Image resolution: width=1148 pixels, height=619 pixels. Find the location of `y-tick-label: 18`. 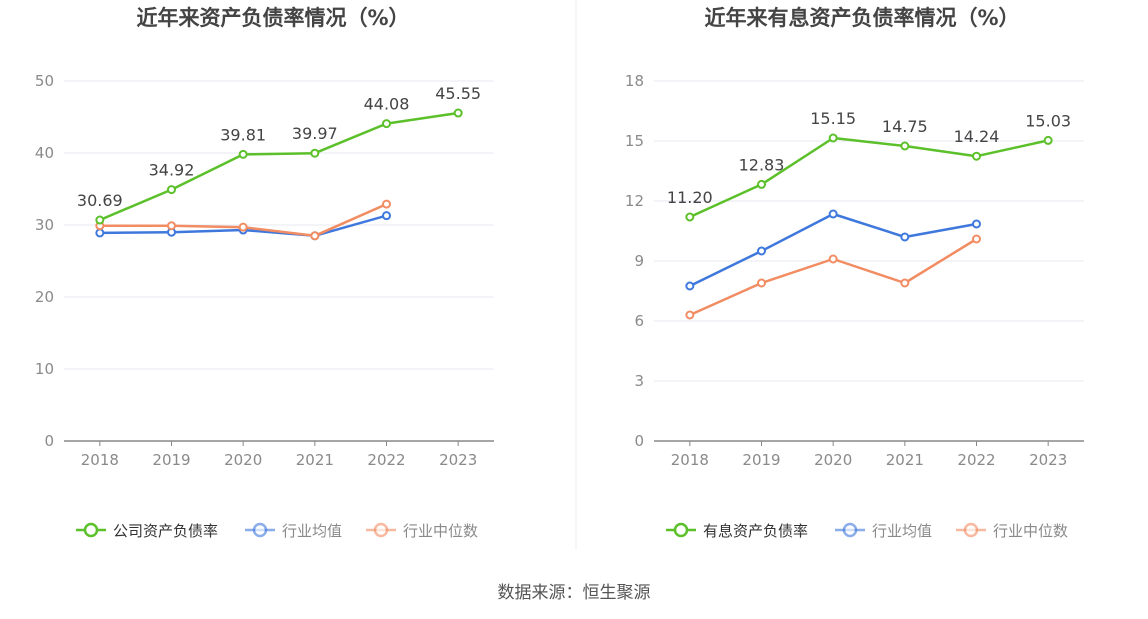

y-tick-label: 18 is located at coordinates (634, 81).